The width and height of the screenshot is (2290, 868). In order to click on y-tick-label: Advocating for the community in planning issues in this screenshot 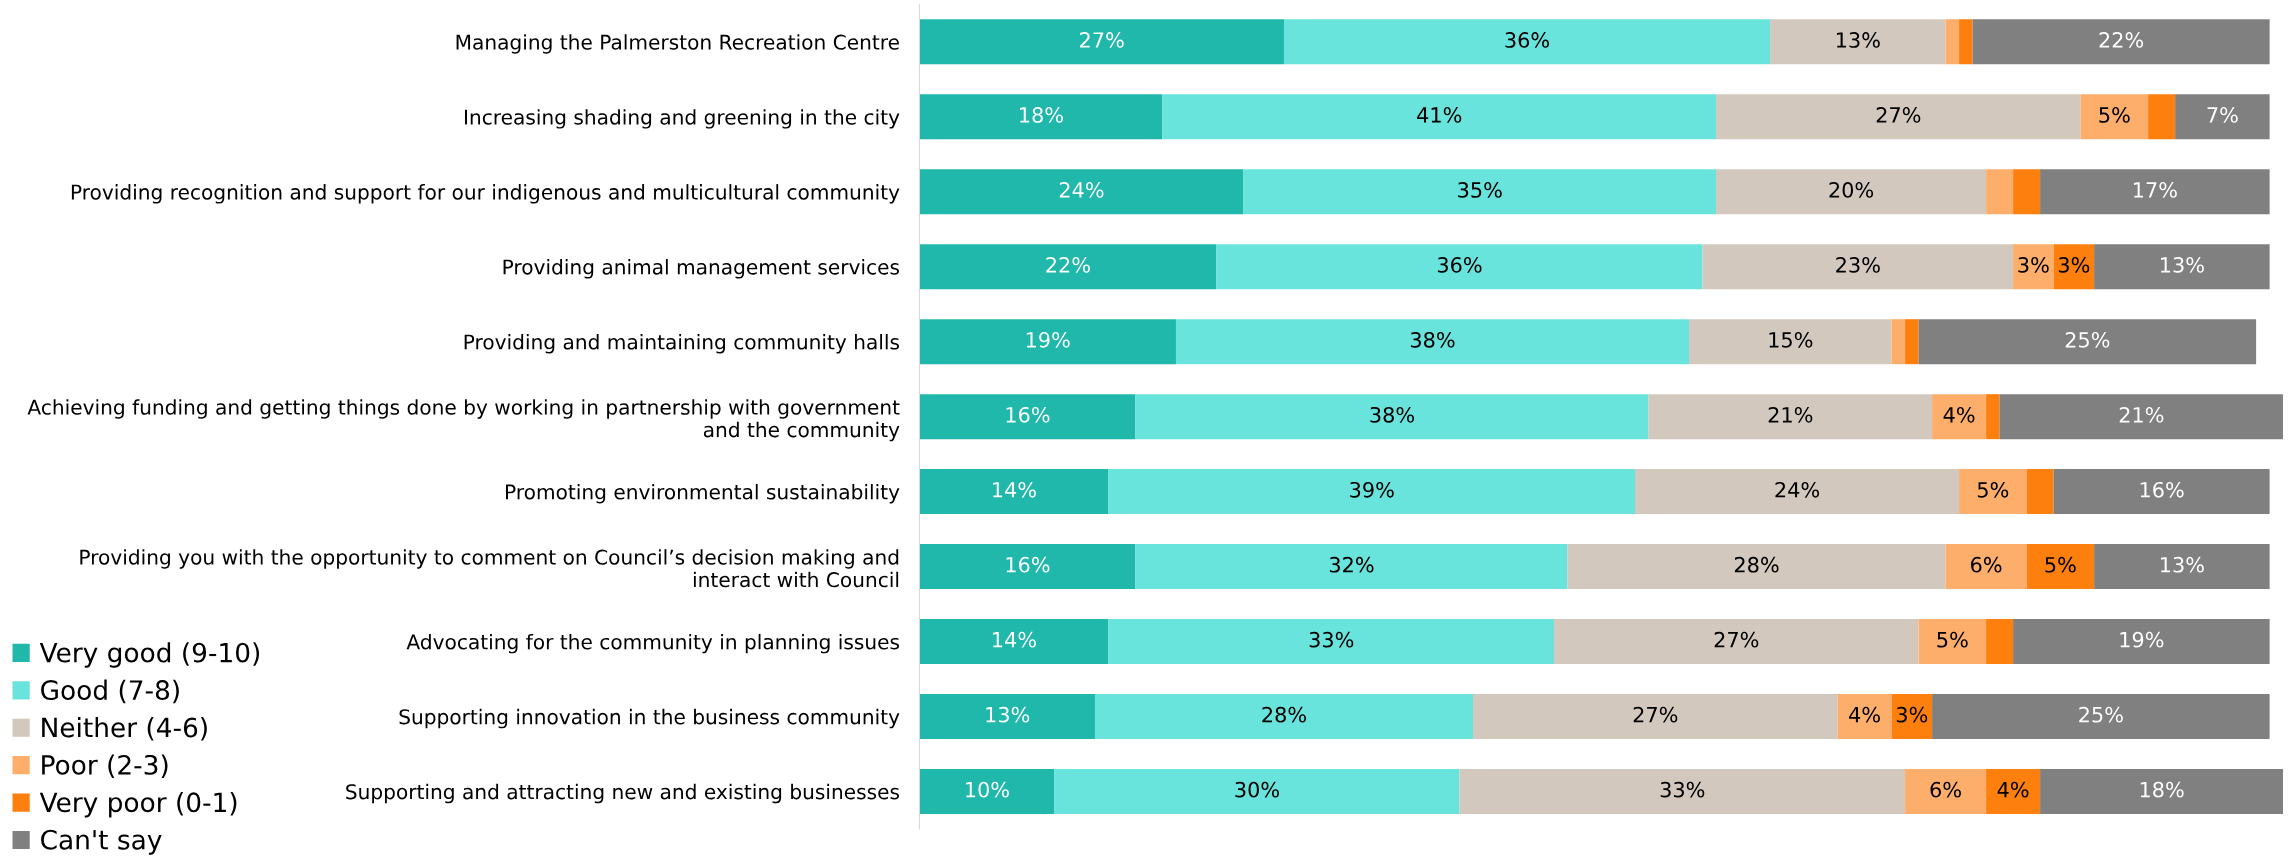, I will do `click(653, 643)`.